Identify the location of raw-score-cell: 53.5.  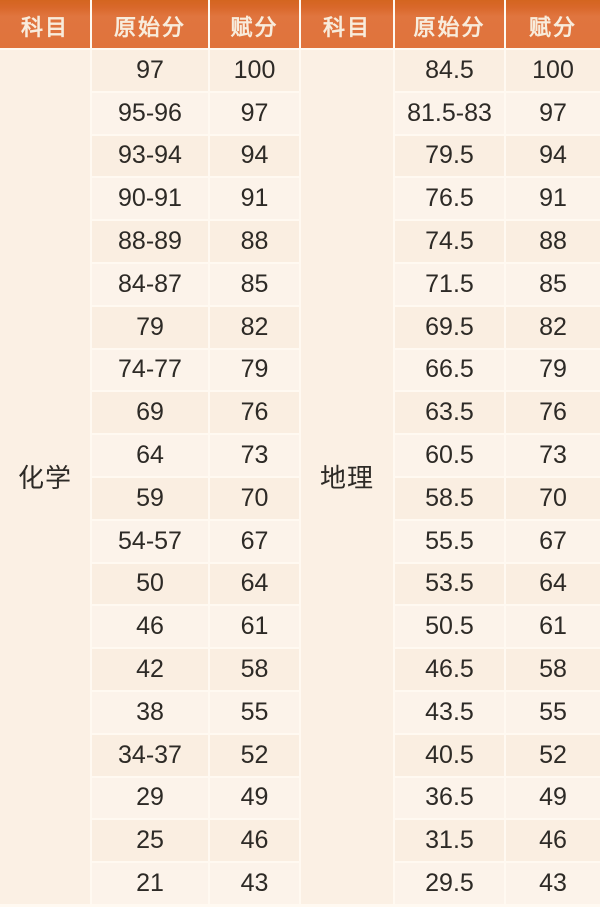
(449, 584).